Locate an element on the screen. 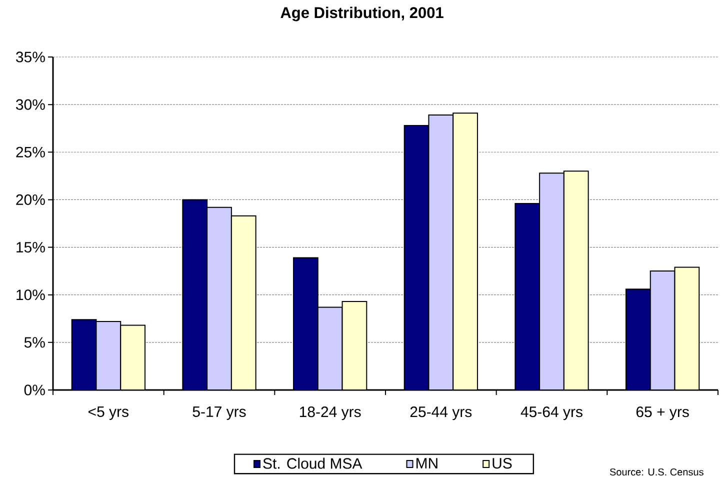 This screenshot has height=478, width=724. legend-label: US is located at coordinates (502, 463).